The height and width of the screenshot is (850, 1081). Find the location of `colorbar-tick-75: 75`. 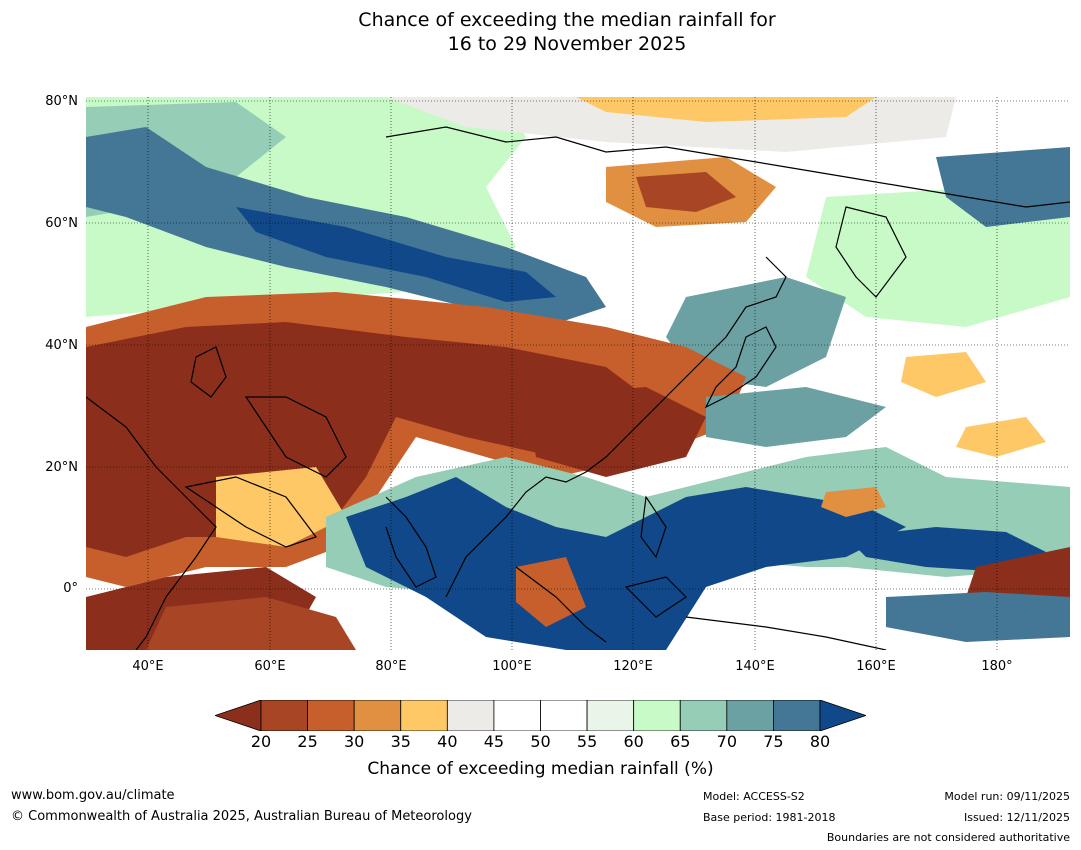

colorbar-tick-75: 75 is located at coordinates (773, 741).